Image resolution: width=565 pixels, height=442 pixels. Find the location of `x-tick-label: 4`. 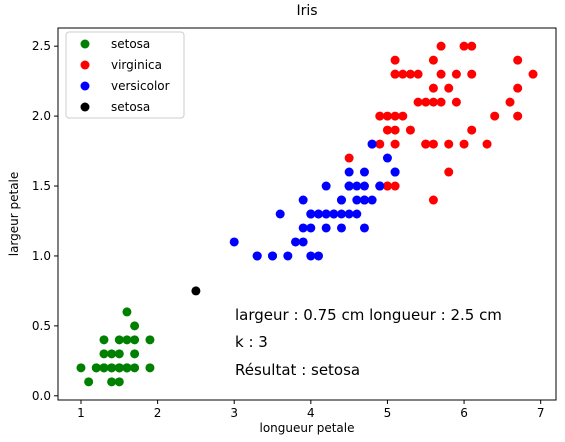

x-tick-label: 4 is located at coordinates (311, 413).